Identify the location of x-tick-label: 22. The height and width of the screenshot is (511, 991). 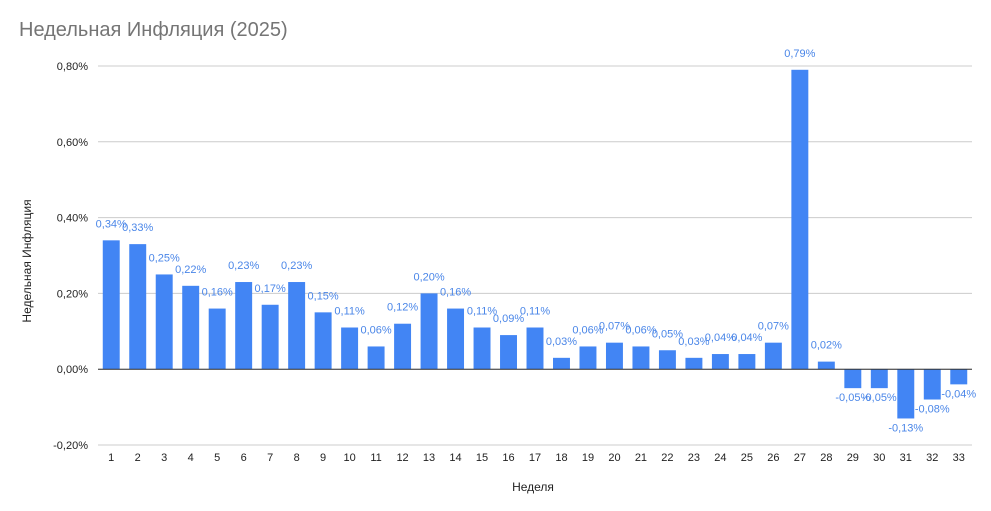
(667, 458).